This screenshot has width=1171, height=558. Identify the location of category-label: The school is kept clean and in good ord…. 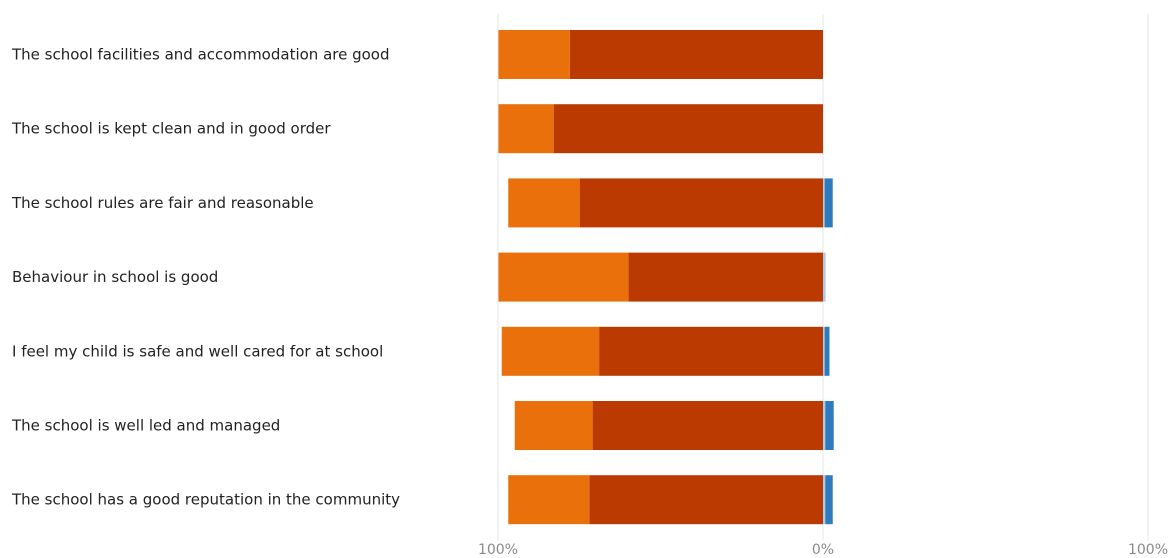
(171, 129).